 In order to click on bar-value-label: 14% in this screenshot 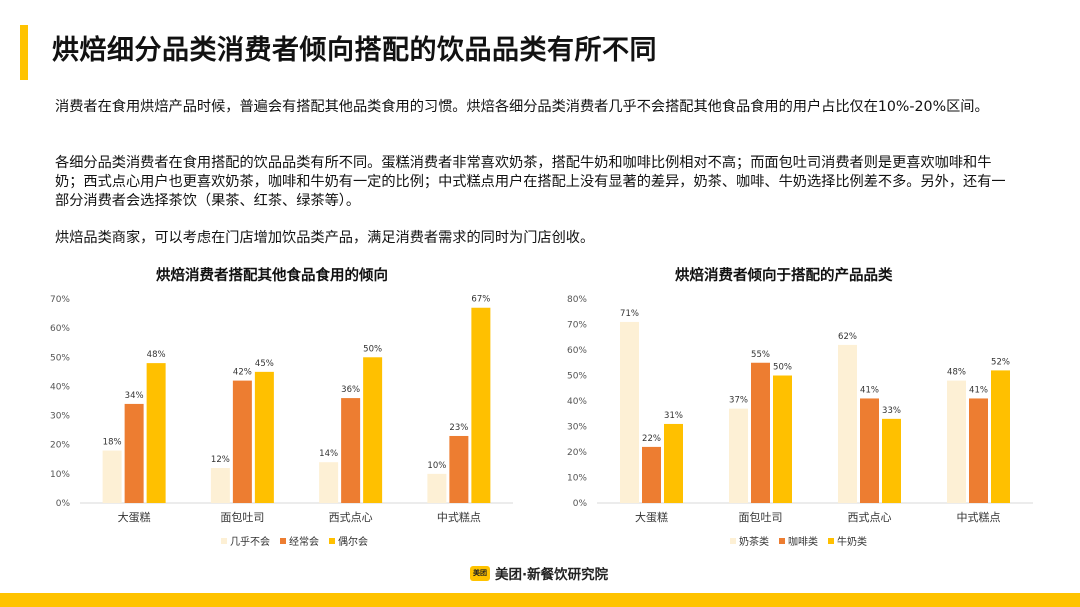, I will do `click(328, 454)`.